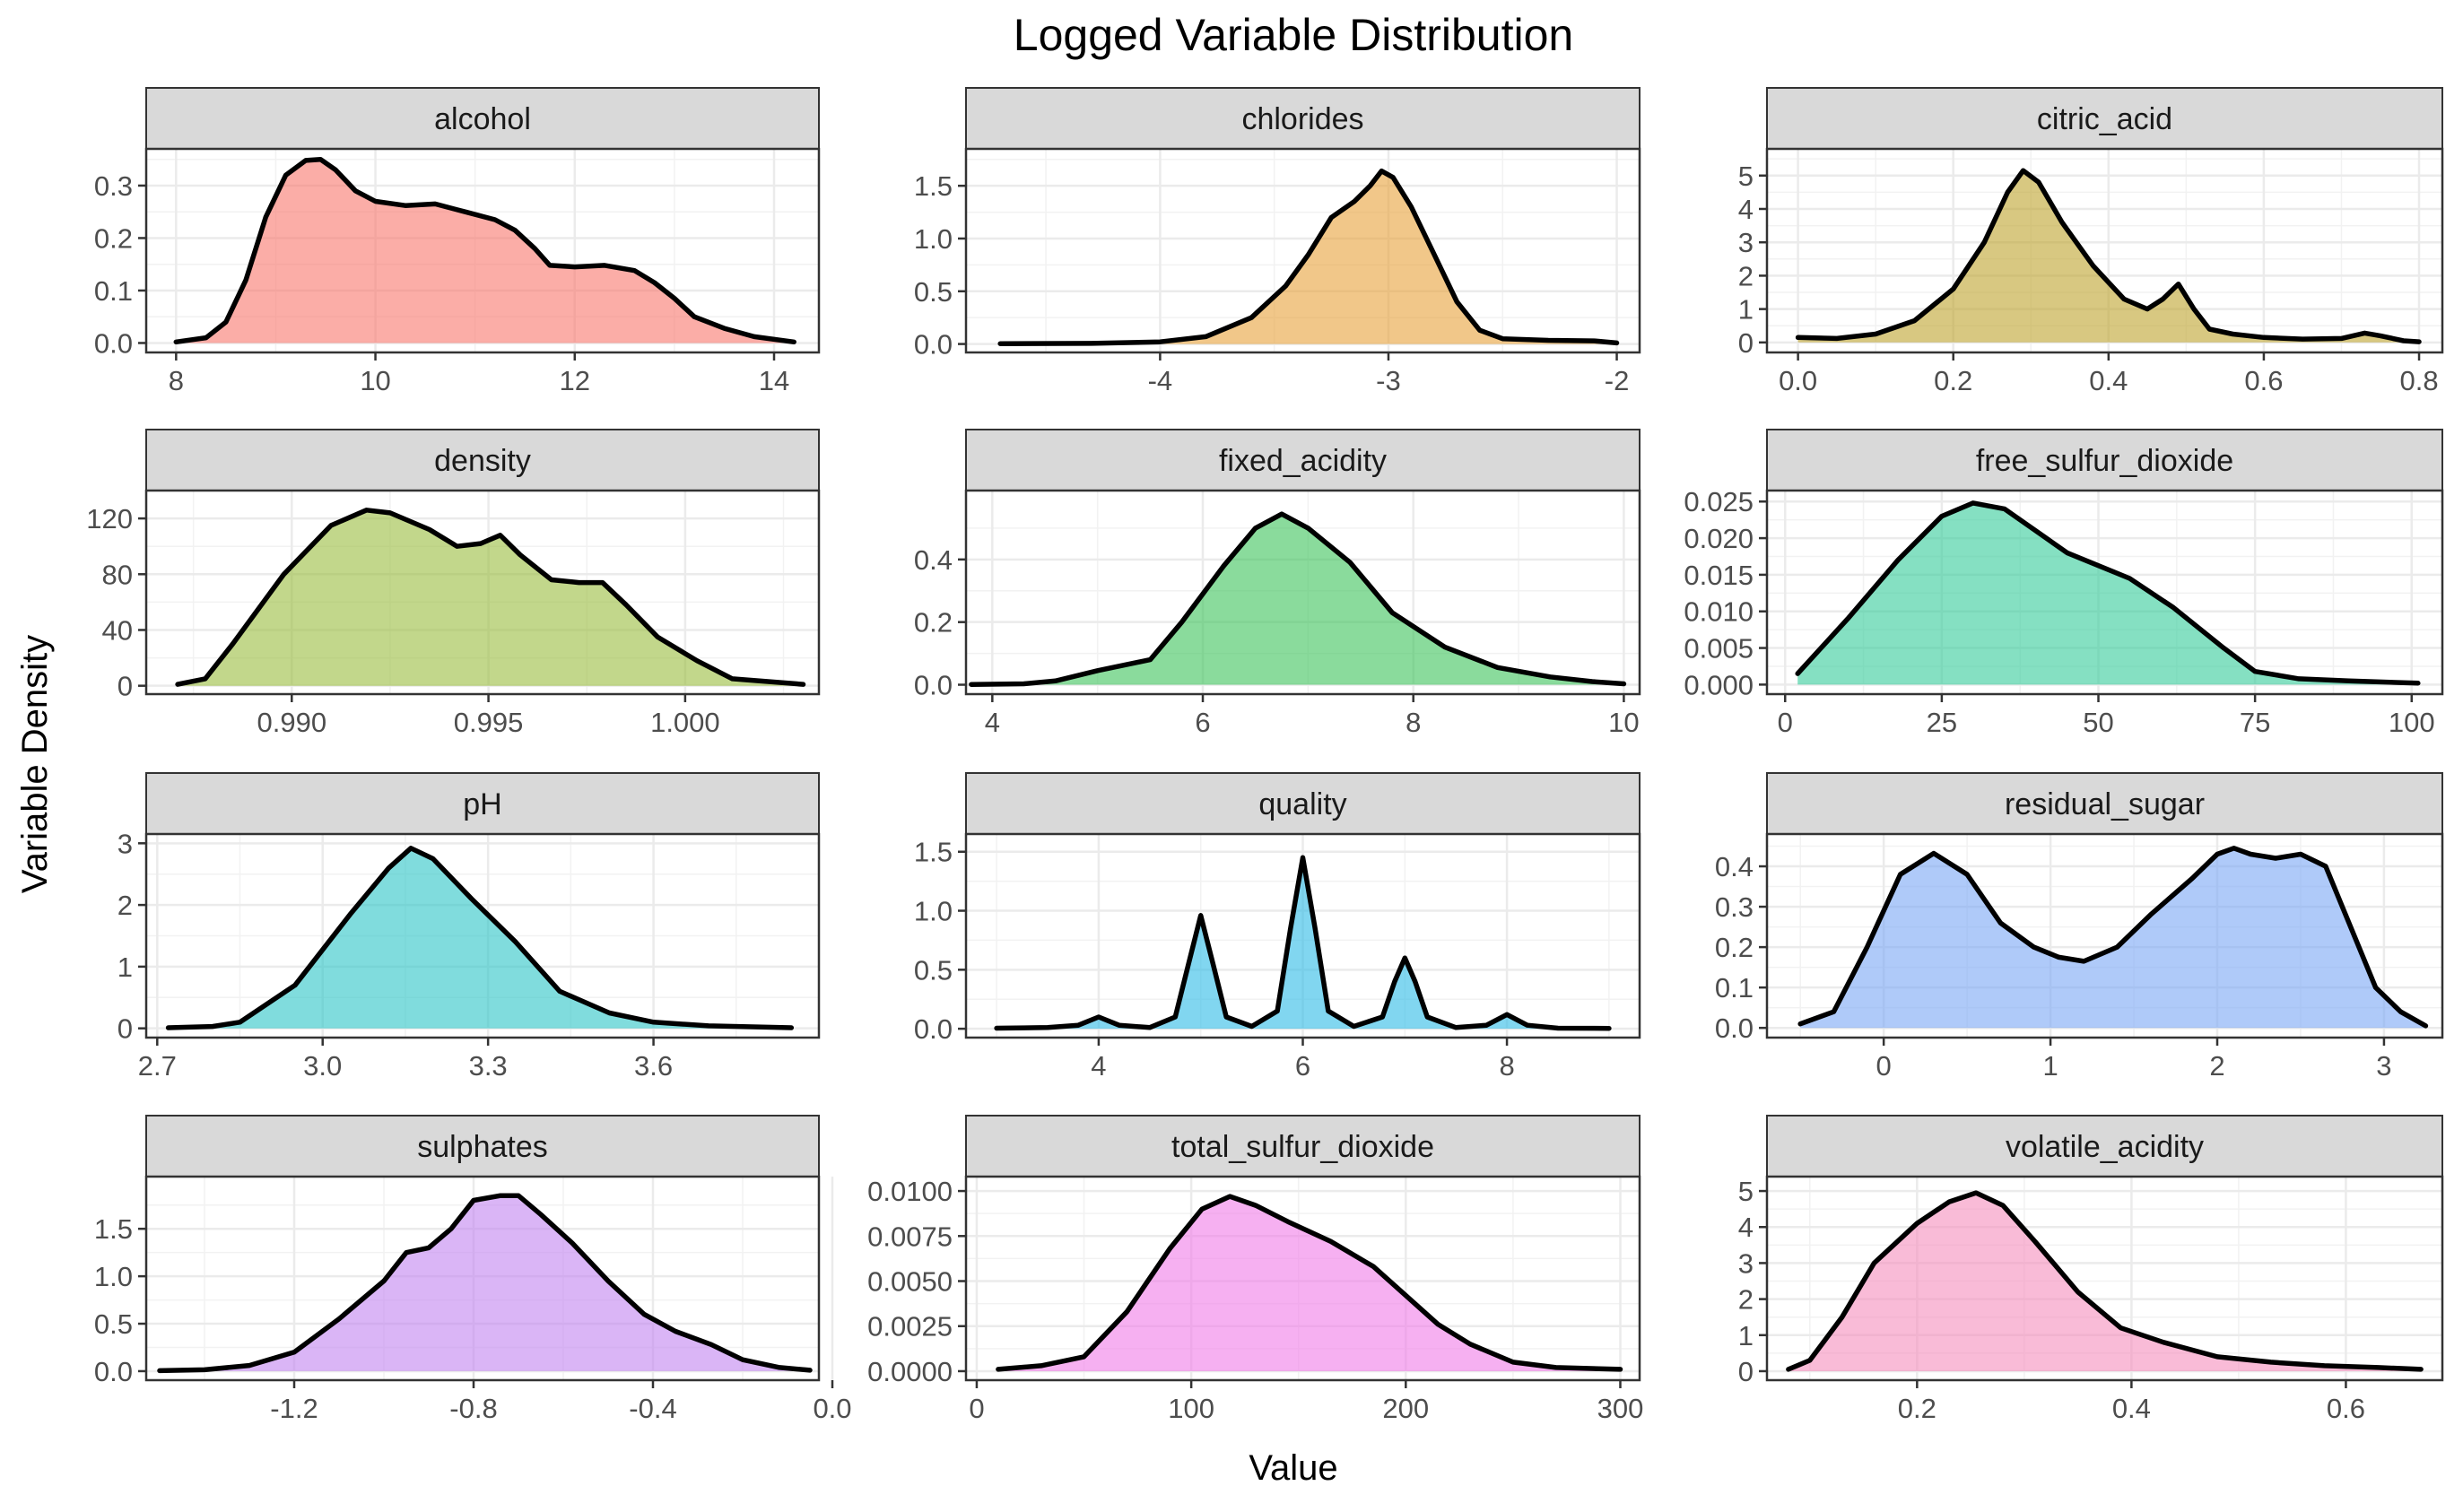  Describe the element at coordinates (1719, 538) in the screenshot. I see `y-tick-label: 0.020` at that location.